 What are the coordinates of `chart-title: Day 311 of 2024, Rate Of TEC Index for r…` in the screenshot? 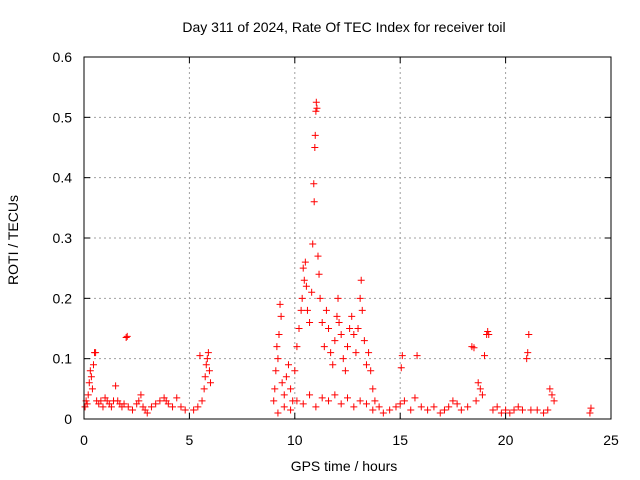 It's located at (343, 27).